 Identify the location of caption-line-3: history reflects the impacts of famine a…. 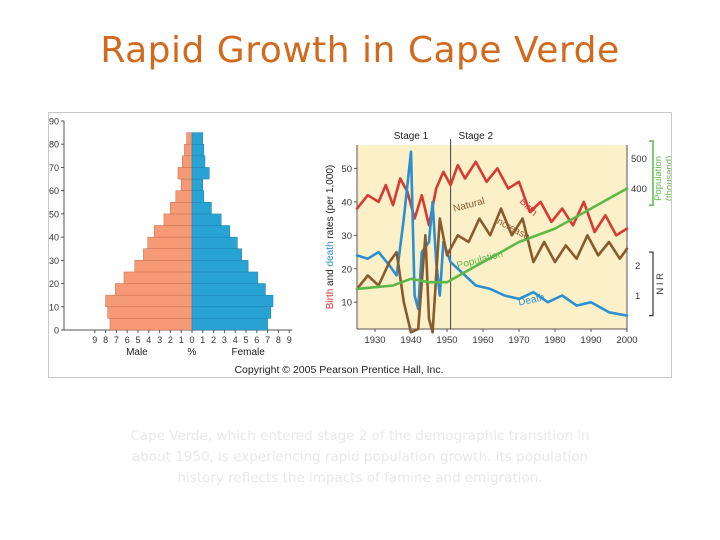
(360, 478).